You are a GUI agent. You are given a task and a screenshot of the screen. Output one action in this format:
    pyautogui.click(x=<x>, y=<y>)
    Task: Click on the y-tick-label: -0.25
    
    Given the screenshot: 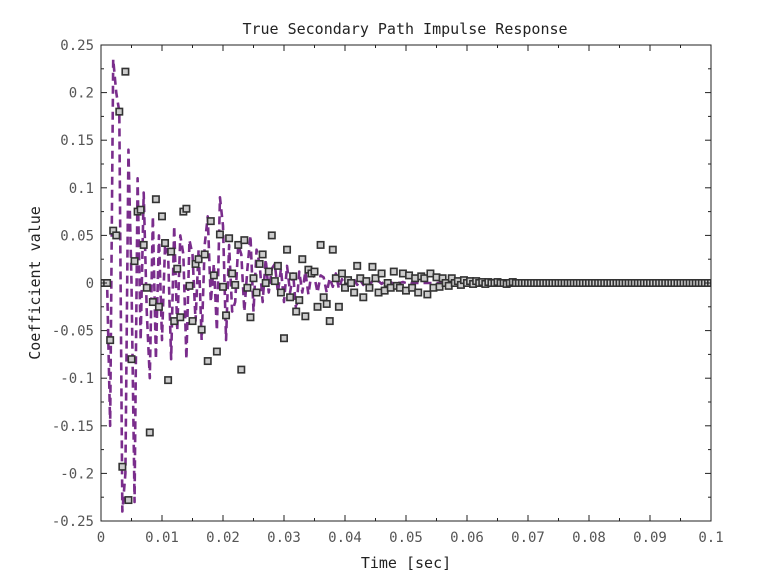 What is the action you would take?
    pyautogui.click(x=73, y=522)
    